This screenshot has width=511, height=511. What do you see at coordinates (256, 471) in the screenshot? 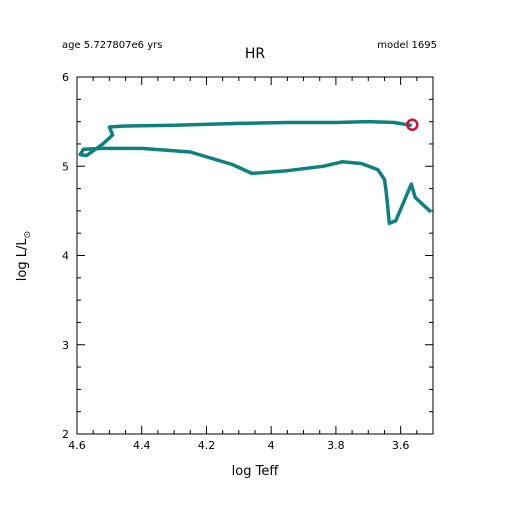
I see `x-axis-label: log Teff` at bounding box center [256, 471].